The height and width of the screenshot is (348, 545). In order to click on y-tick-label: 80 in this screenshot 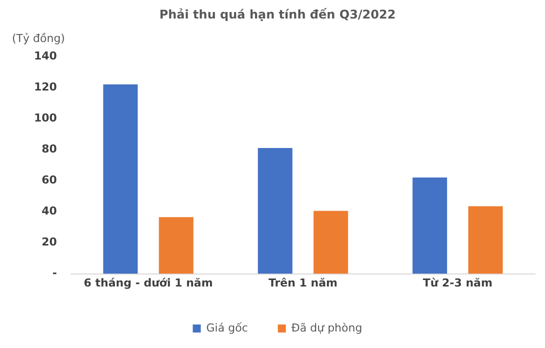, I will do `click(50, 149)`.